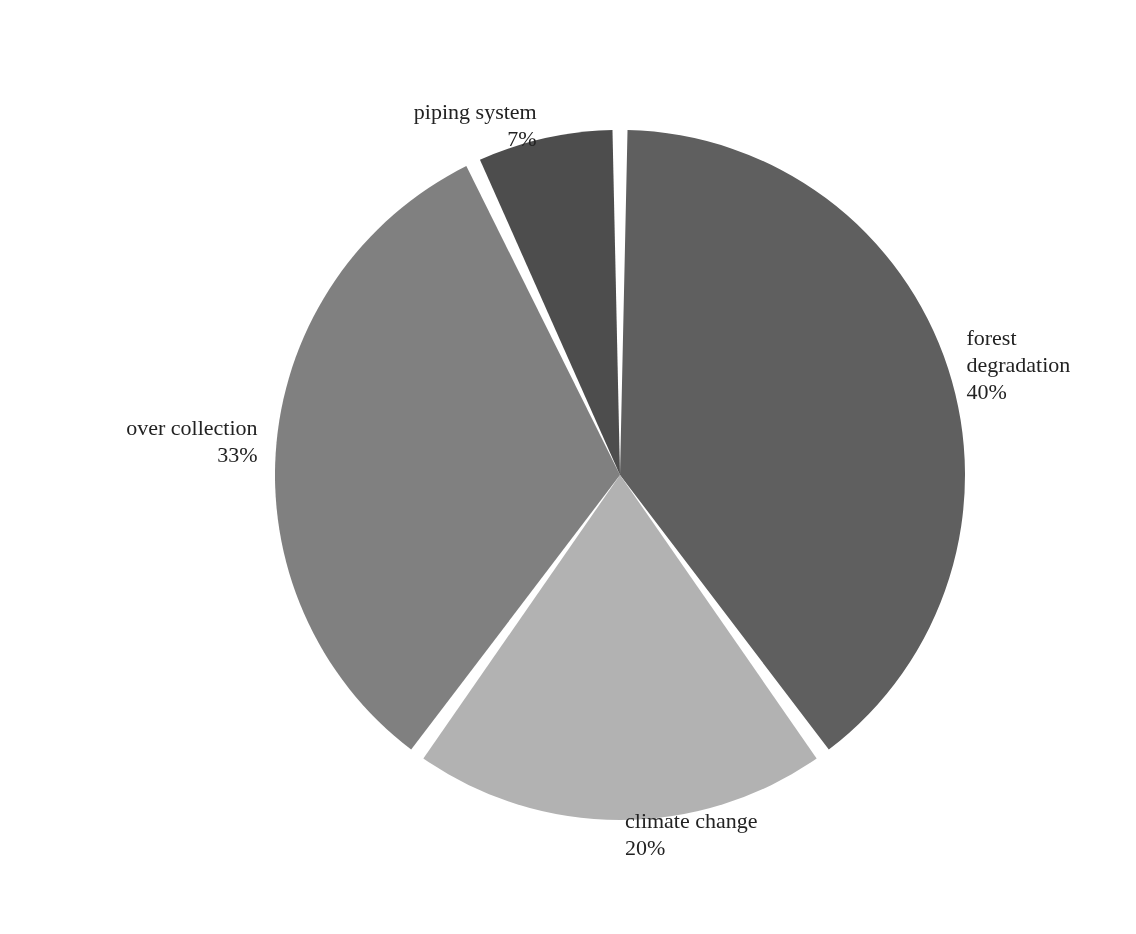  Describe the element at coordinates (1018, 350) in the screenshot. I see `slice-label: forest degradation` at that location.